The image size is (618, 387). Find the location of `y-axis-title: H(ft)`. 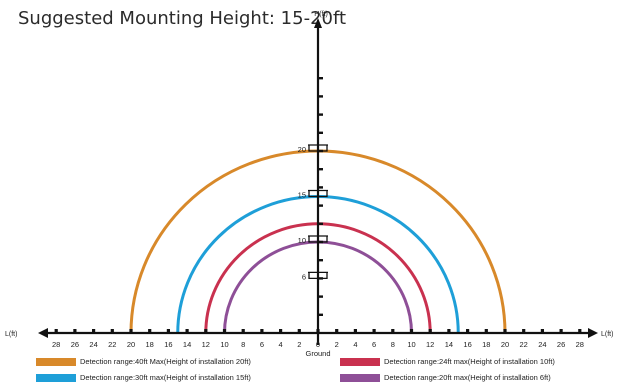

y-axis-title: H(ft) is located at coordinates (321, 14).